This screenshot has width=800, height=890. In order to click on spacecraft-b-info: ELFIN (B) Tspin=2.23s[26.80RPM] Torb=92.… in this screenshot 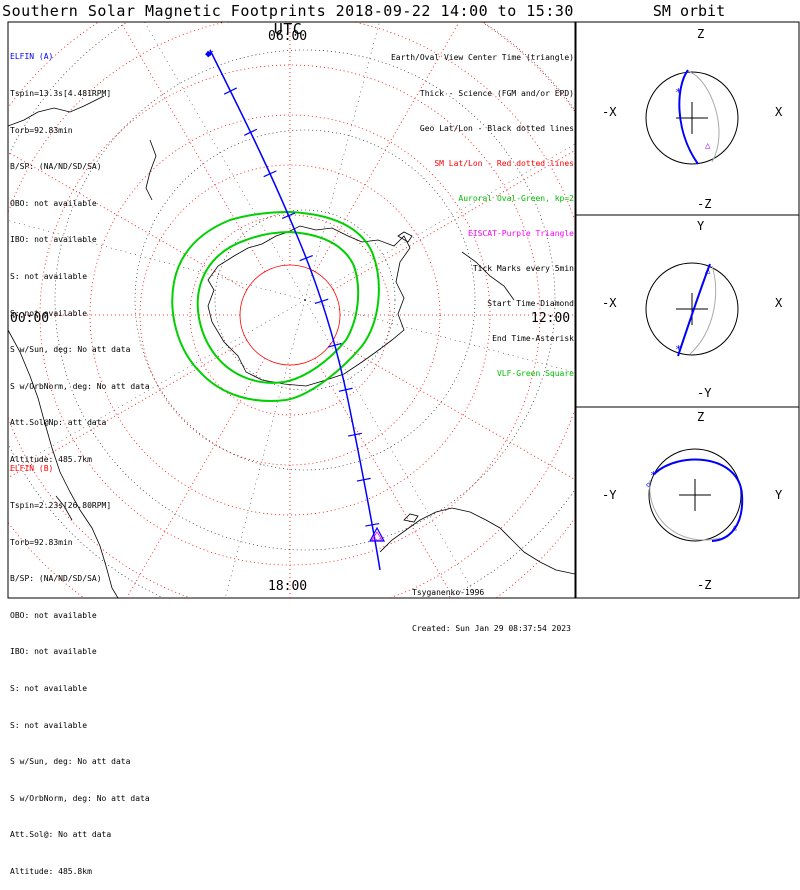, I will do `click(80, 664)`.